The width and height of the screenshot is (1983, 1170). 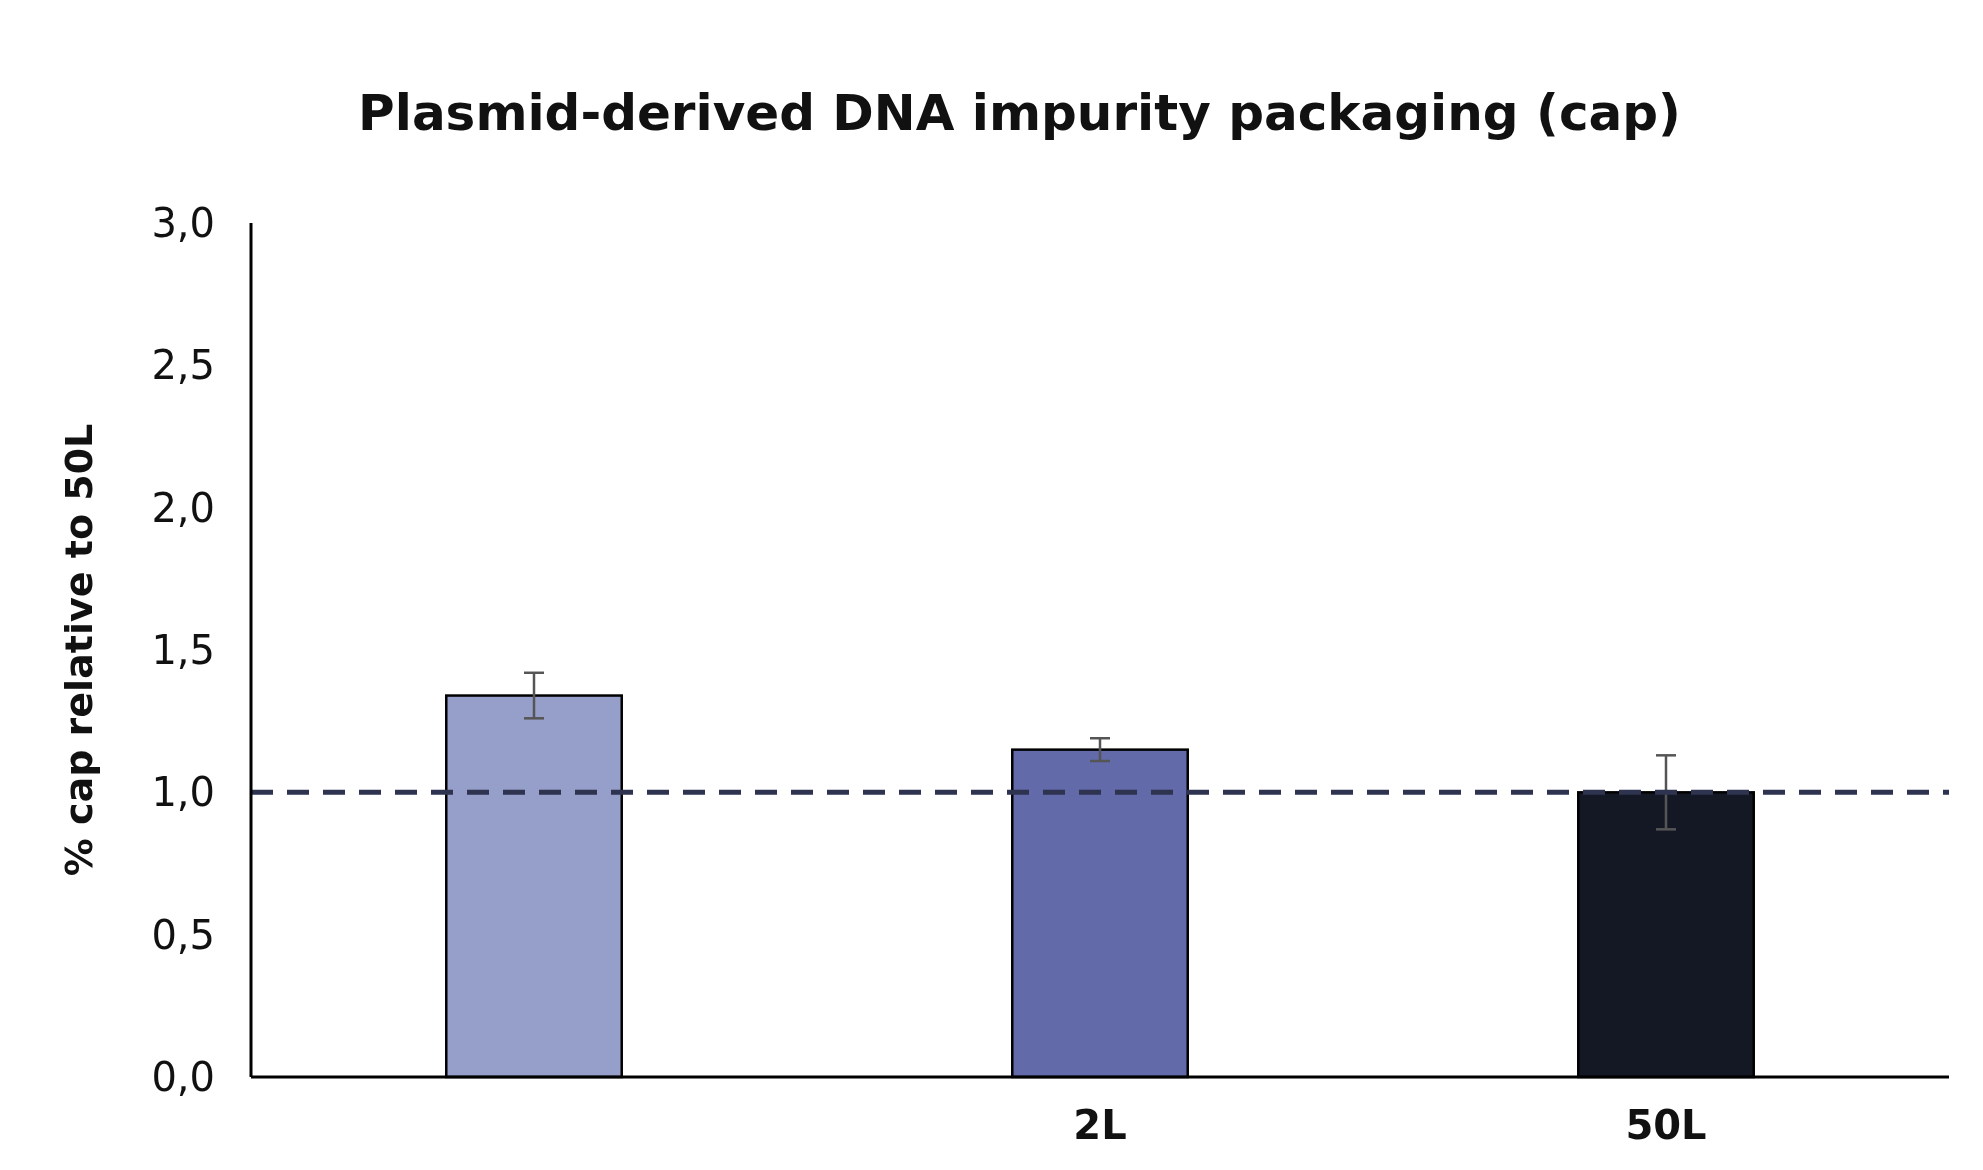 I want to click on y-tick-label: 1,0, so click(x=183, y=792).